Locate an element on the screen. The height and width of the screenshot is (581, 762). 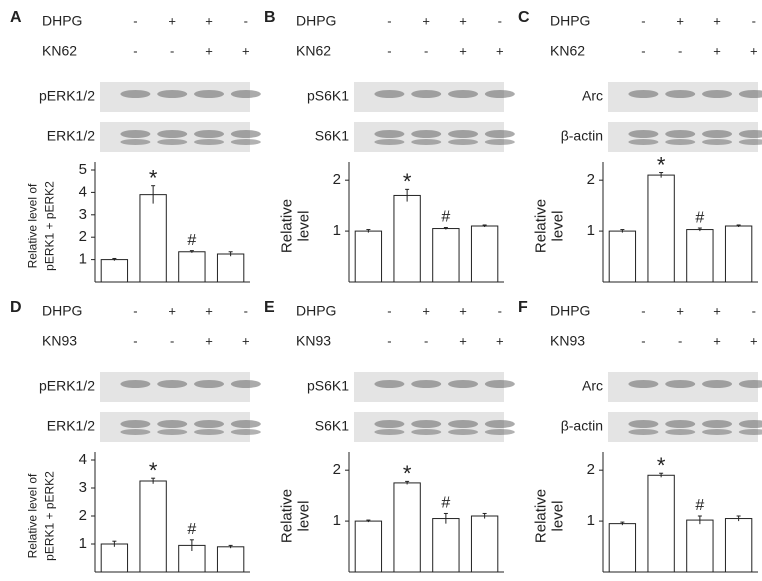
blot-label: pS6K1 is located at coordinates (328, 96).